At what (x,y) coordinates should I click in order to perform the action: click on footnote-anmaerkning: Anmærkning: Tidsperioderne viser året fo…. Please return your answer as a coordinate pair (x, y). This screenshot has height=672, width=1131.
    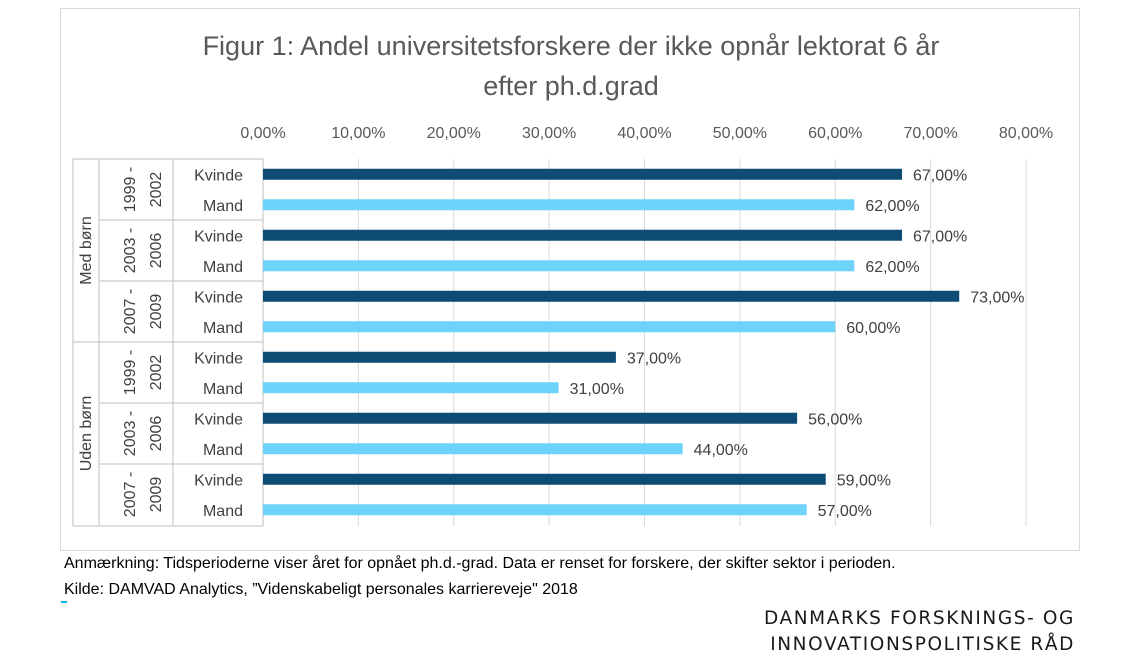
    Looking at the image, I should click on (480, 563).